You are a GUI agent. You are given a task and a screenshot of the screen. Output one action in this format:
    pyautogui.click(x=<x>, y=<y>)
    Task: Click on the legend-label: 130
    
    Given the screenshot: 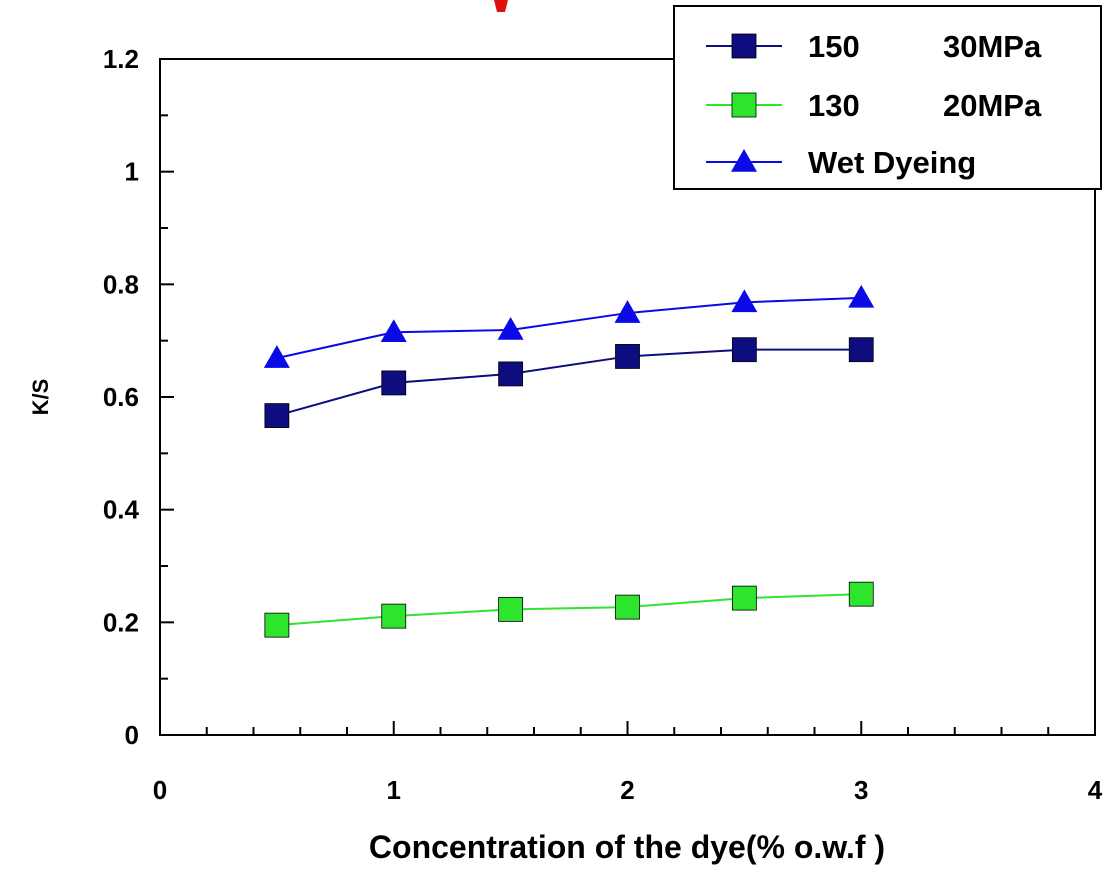 What is the action you would take?
    pyautogui.click(x=834, y=105)
    